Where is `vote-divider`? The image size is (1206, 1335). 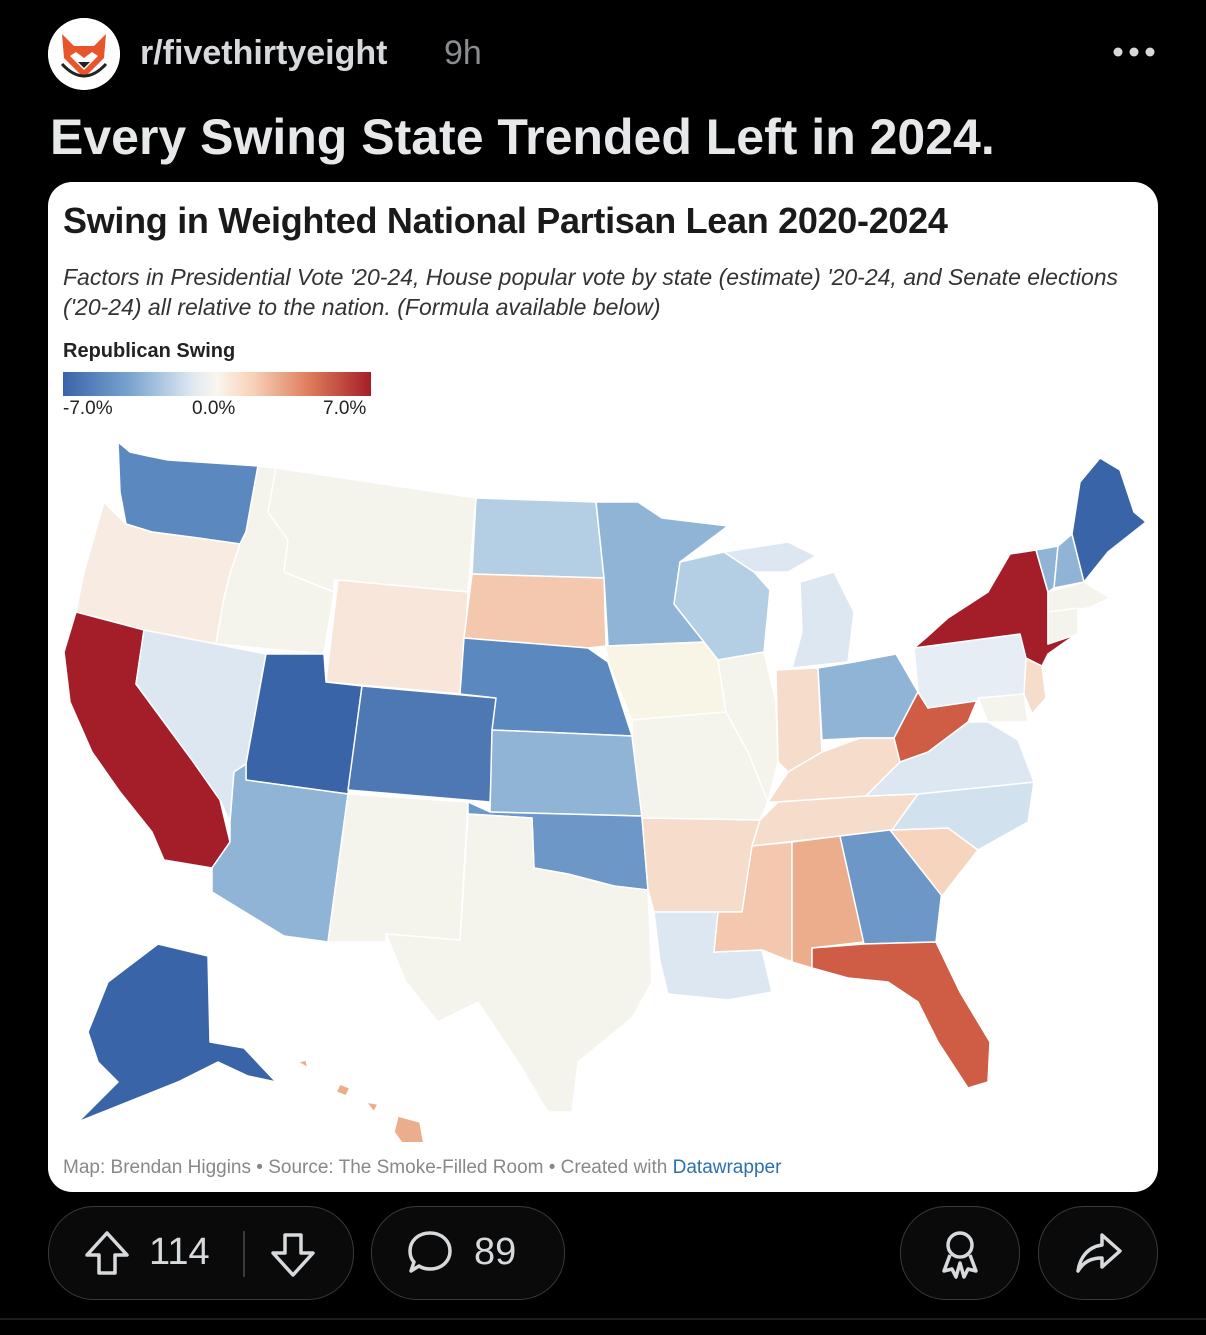
vote-divider is located at coordinates (244, 1254).